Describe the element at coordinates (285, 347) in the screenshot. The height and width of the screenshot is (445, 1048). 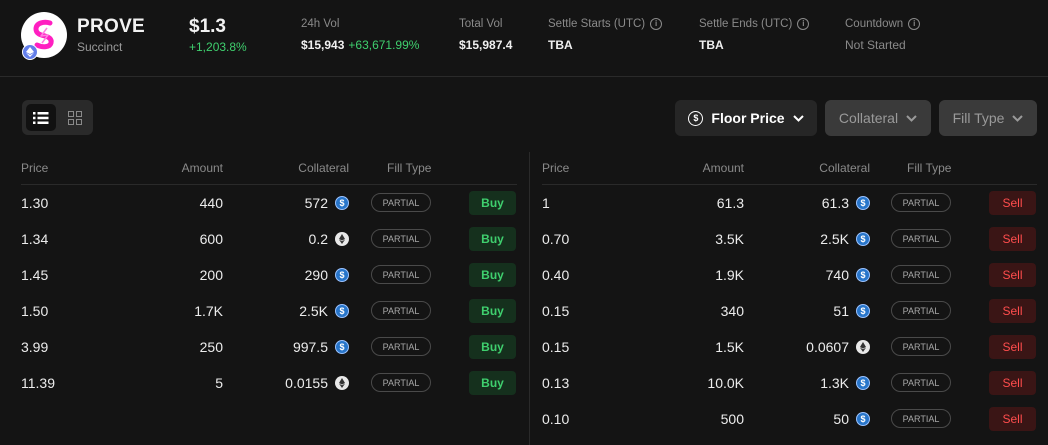
I see `order-collateral: 997.5 $` at that location.